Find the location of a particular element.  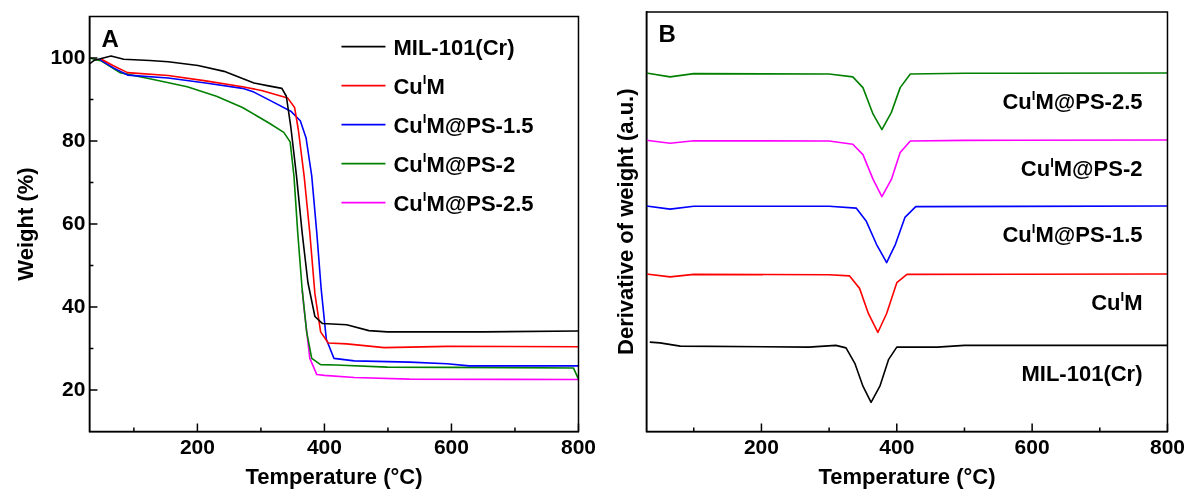

legend-label: MIL-101(Cr) is located at coordinates (454, 47).